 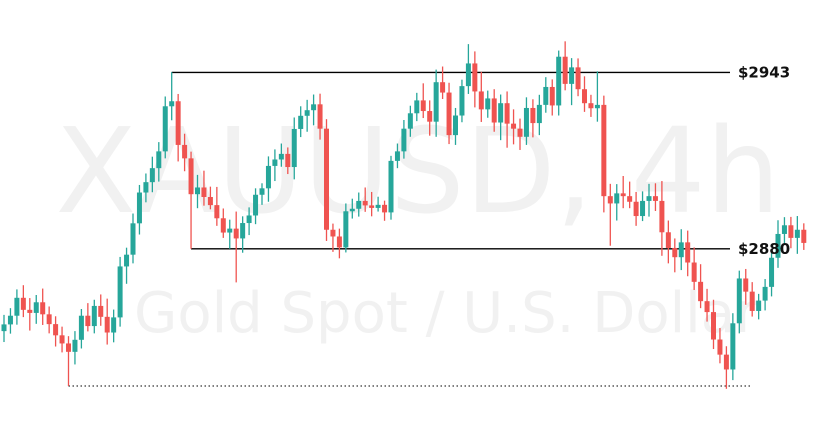 I want to click on level-label-2943: $2943, so click(x=764, y=72).